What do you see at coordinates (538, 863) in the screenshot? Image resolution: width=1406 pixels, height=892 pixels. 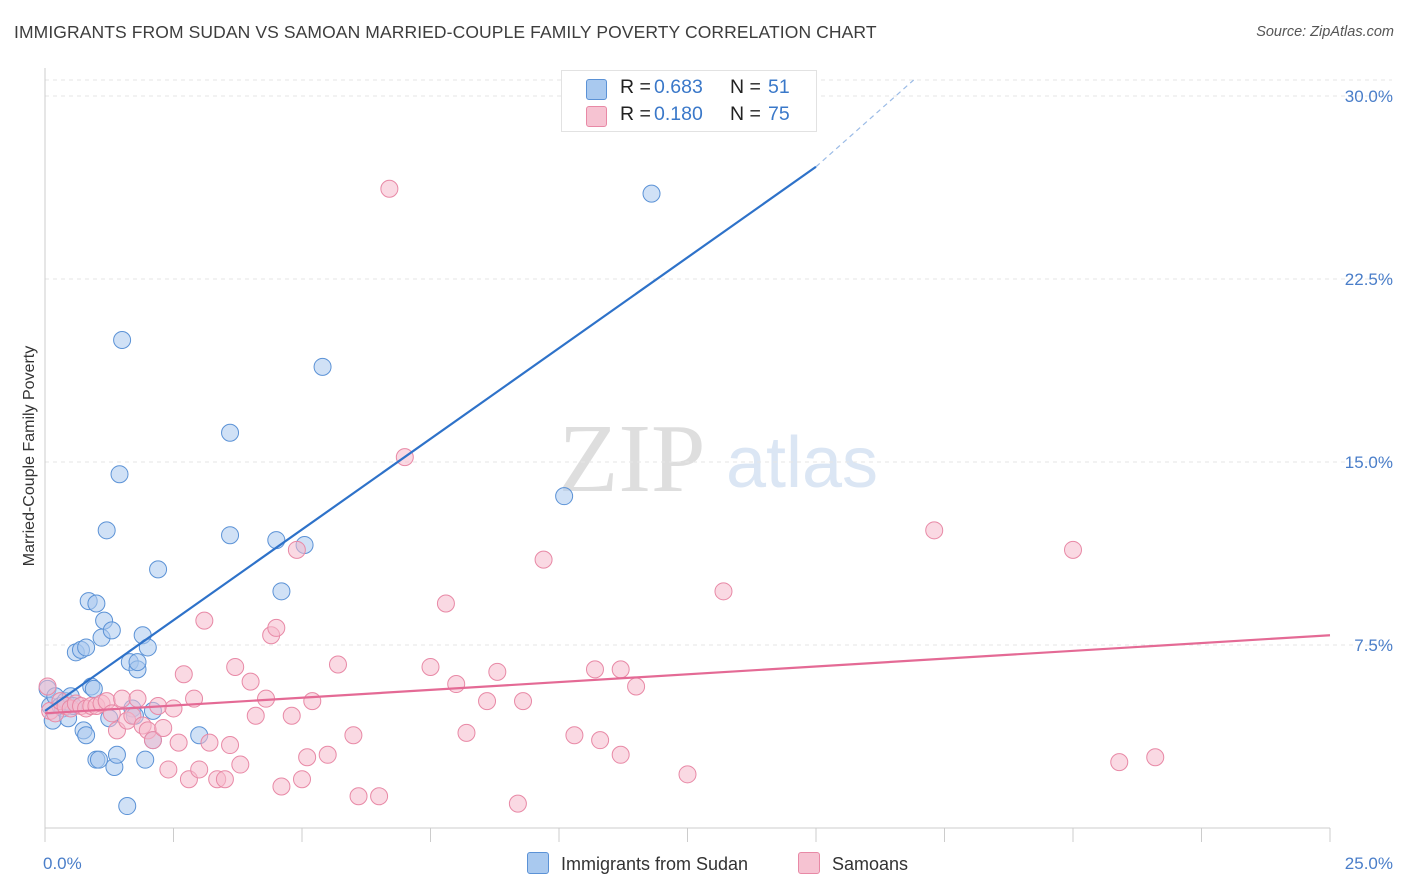 I see `legend-swatch-sudan` at bounding box center [538, 863].